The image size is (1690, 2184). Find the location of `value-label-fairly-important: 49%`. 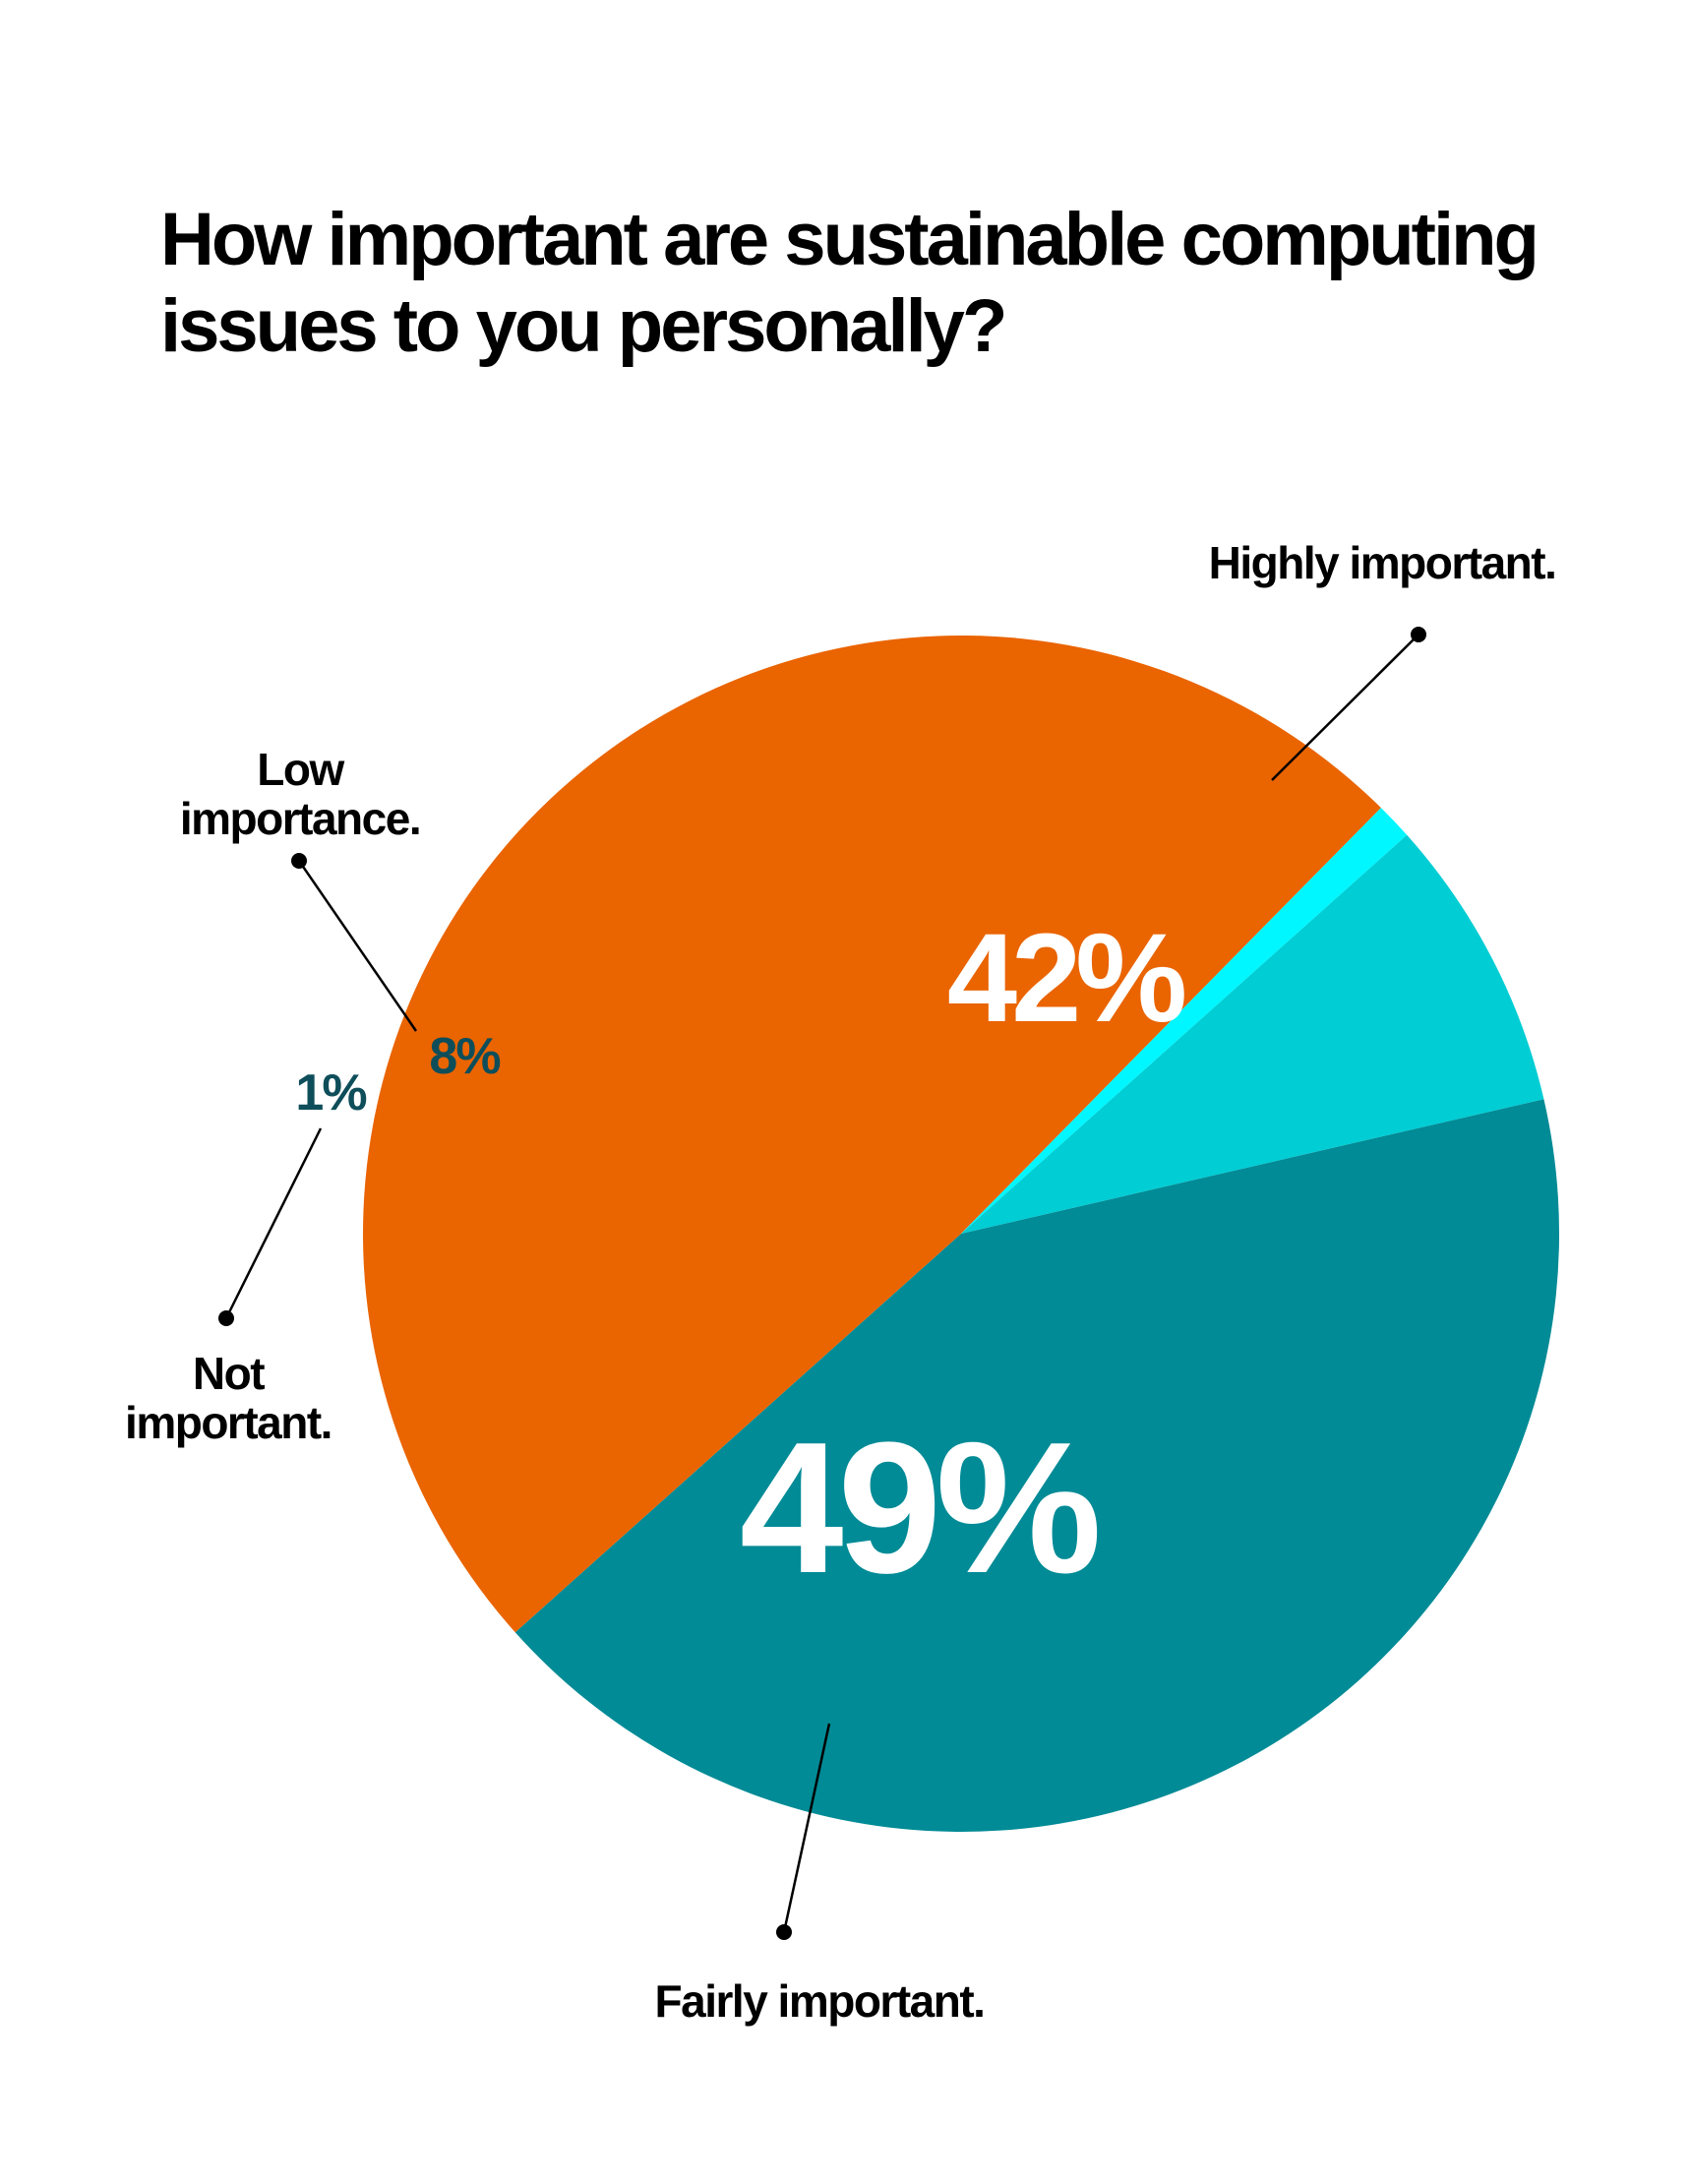

value-label-fairly-important: 49% is located at coordinates (918, 1508).